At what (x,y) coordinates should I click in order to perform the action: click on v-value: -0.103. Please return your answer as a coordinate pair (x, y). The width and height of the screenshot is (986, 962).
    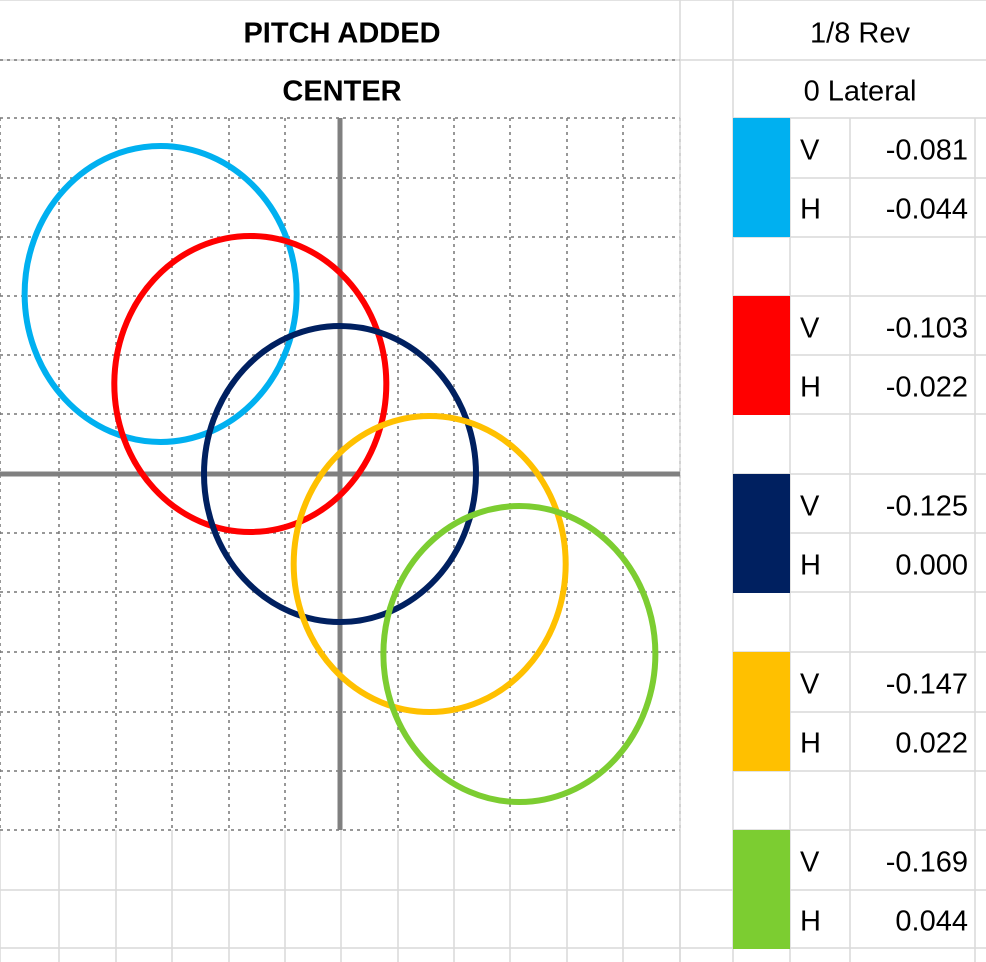
    Looking at the image, I should click on (927, 329).